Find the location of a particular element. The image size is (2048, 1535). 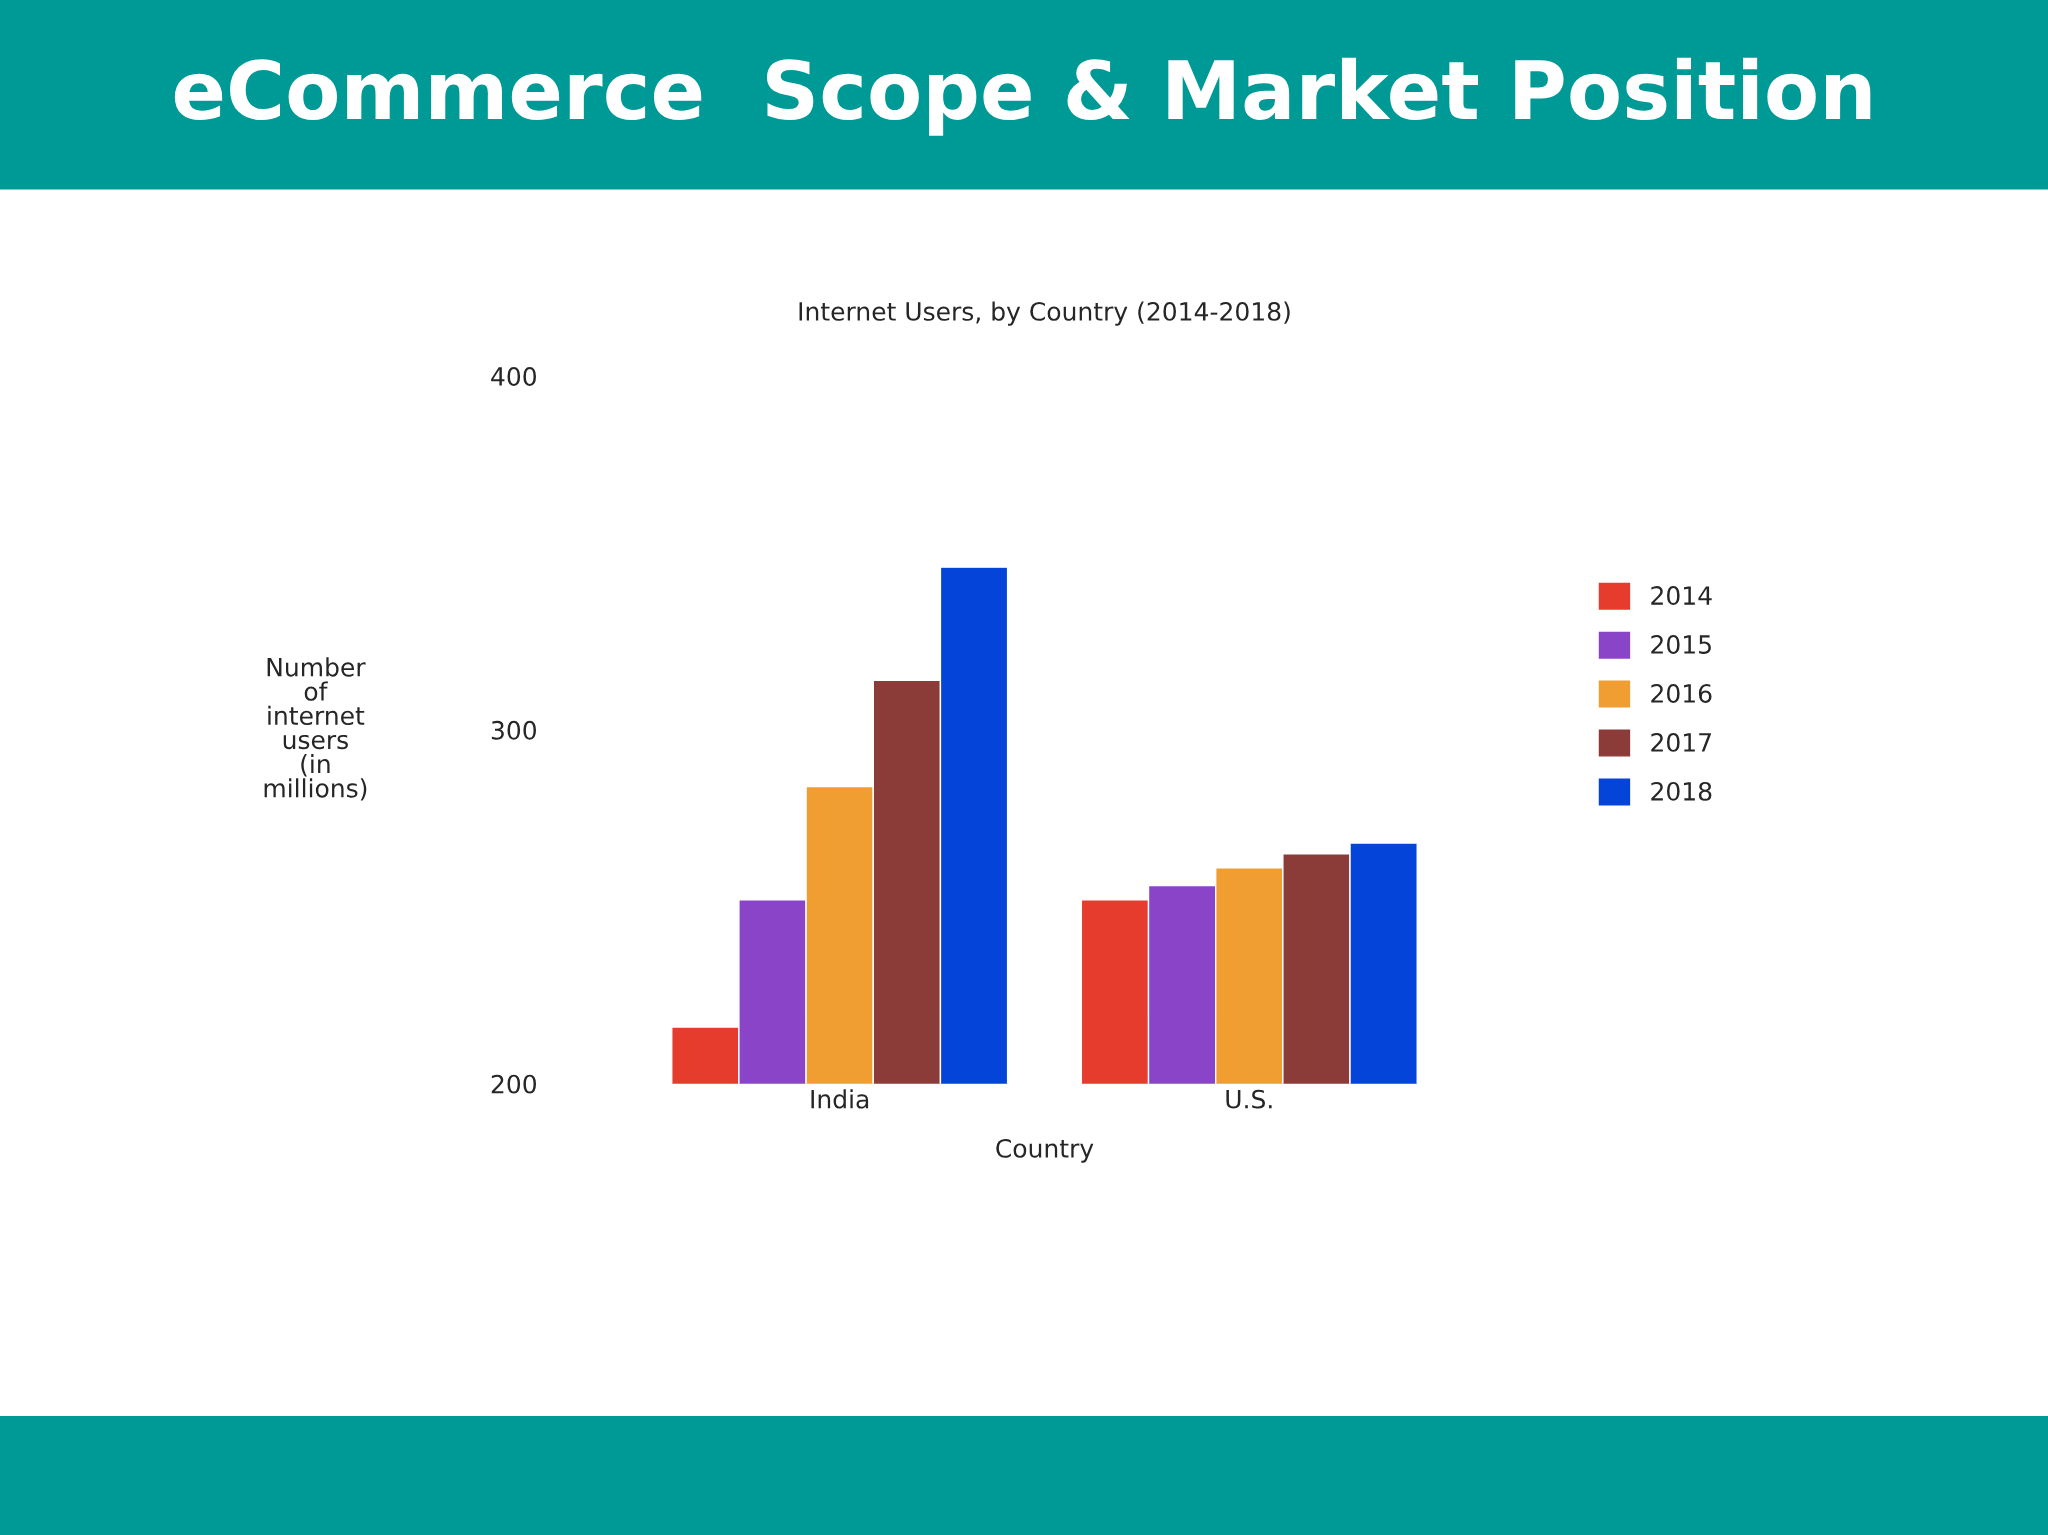

chart-title: eCommerce Scope & Market Position is located at coordinates (1022, 96).